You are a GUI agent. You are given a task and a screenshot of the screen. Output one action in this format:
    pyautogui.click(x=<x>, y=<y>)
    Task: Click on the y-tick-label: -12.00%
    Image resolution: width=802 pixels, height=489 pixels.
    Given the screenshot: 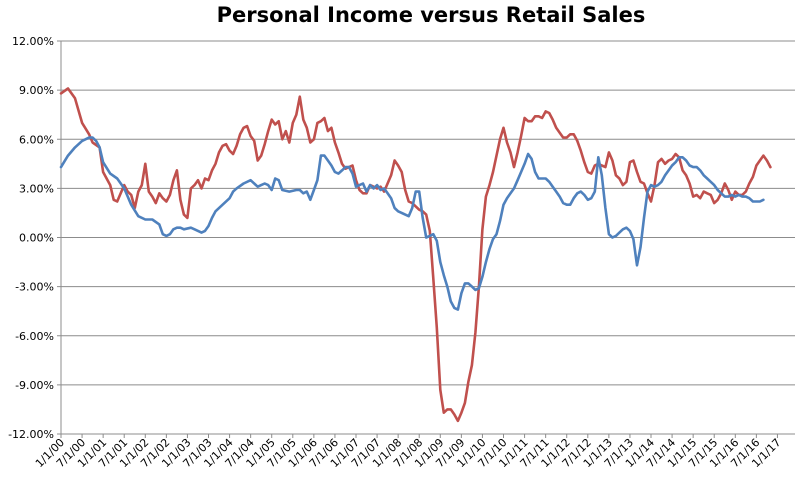 What is the action you would take?
    pyautogui.click(x=31, y=434)
    